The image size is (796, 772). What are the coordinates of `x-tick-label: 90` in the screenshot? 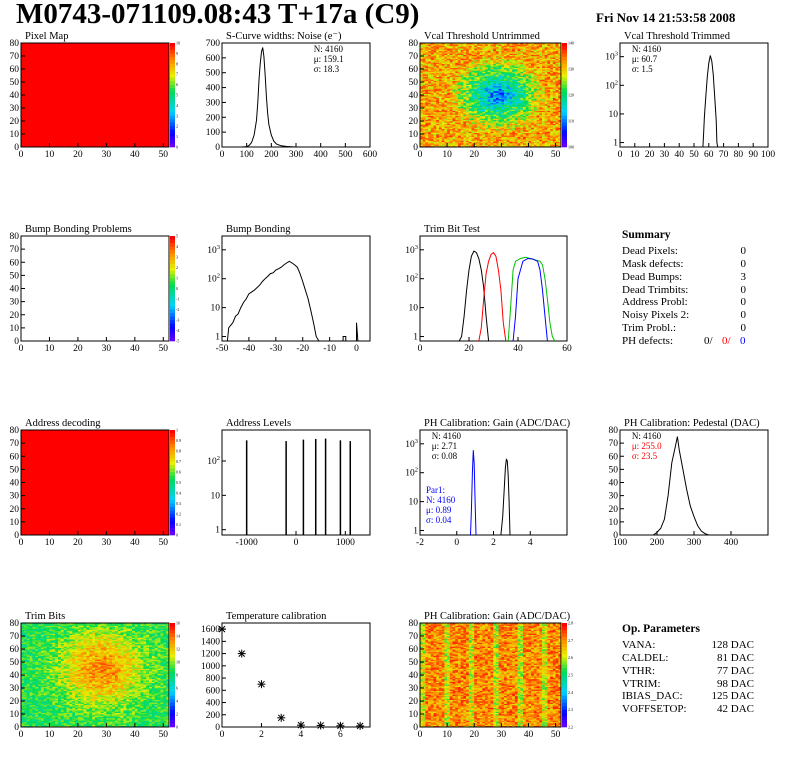 It's located at (753, 155).